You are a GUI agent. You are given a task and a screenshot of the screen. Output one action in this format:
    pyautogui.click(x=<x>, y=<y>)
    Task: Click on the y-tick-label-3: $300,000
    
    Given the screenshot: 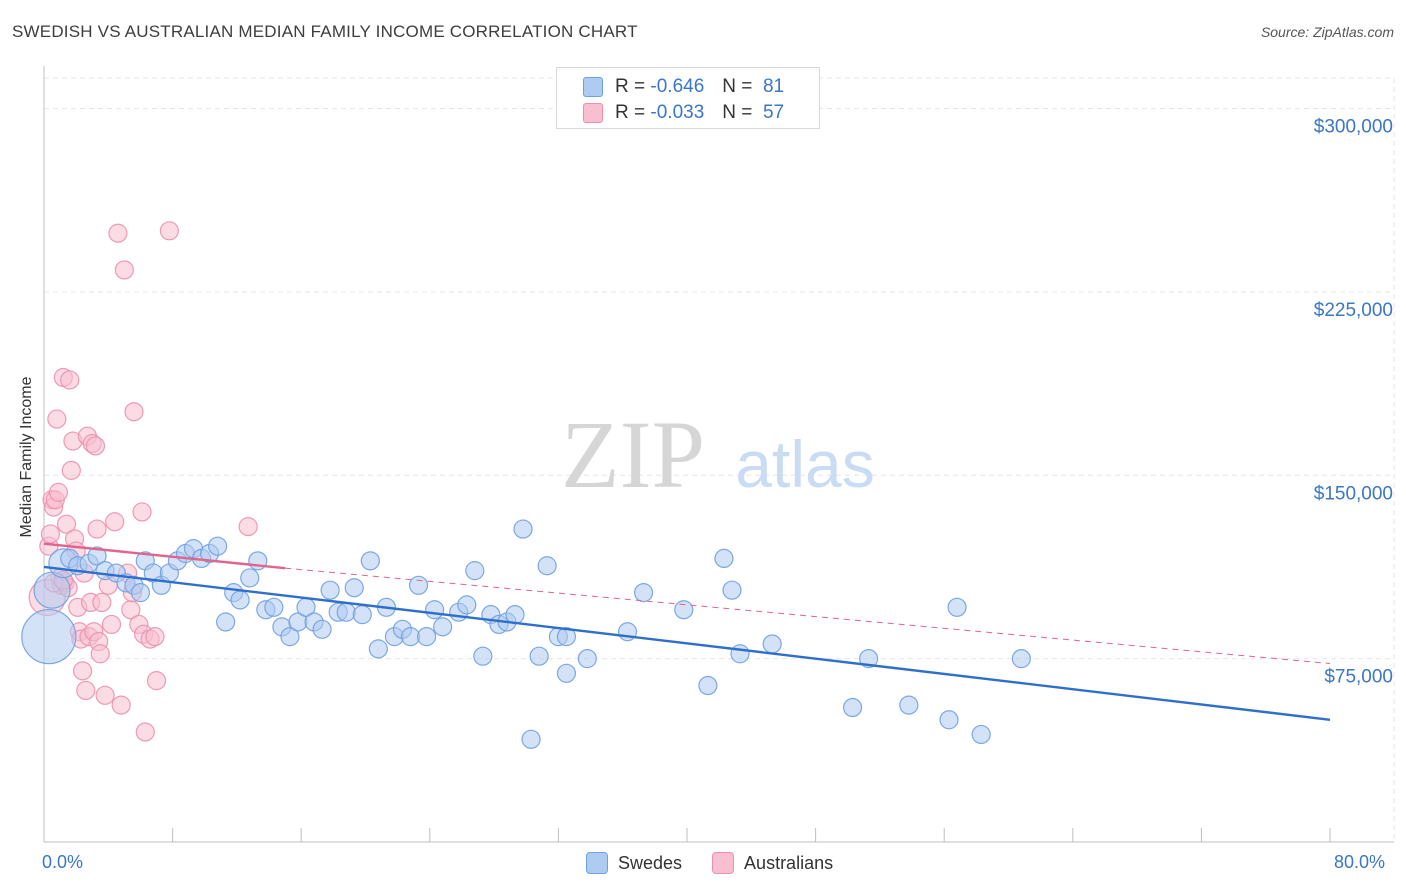 What is the action you would take?
    pyautogui.click(x=1353, y=127)
    